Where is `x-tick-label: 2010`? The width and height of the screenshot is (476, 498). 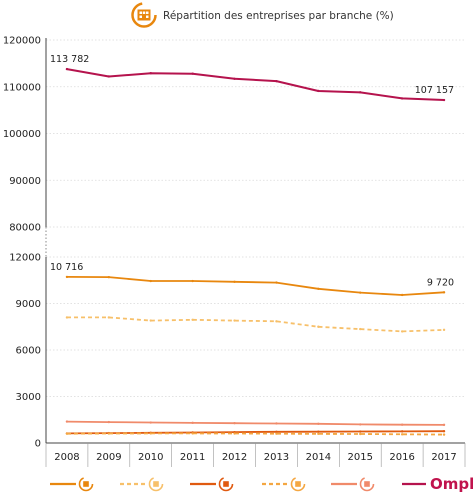 x-tick-label: 2010 is located at coordinates (150, 457).